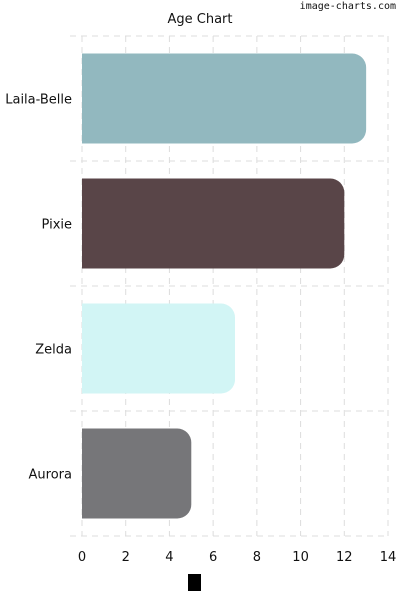 This screenshot has height=600, width=400. I want to click on bar-laila-belle, so click(224, 98).